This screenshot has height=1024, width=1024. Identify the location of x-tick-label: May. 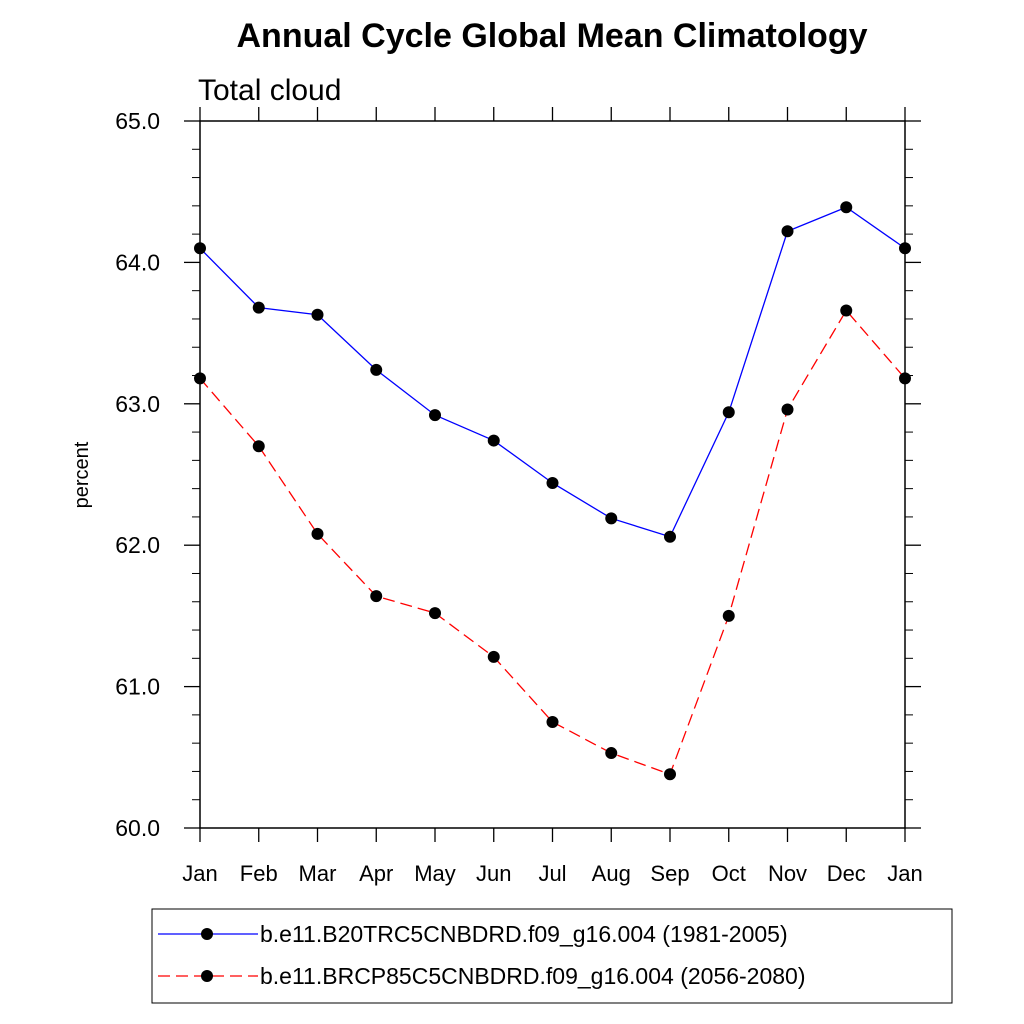
(435, 873).